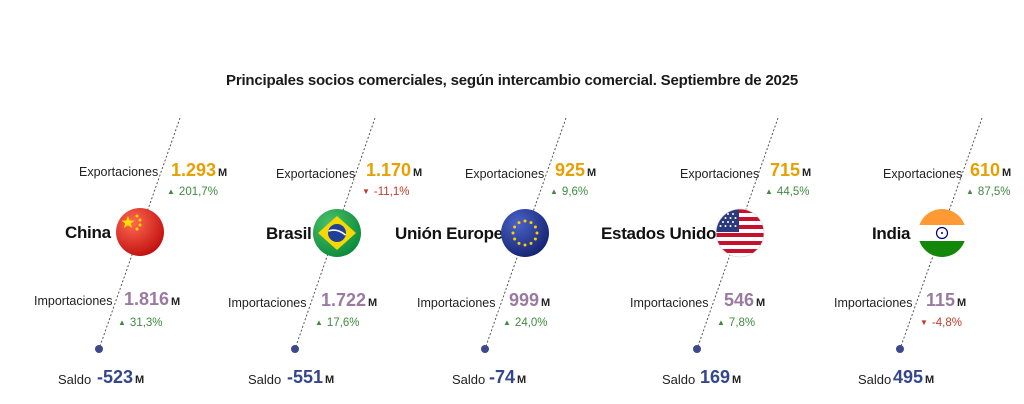  What do you see at coordinates (386, 192) in the screenshot?
I see `exports-change: ▼ -11,1%` at bounding box center [386, 192].